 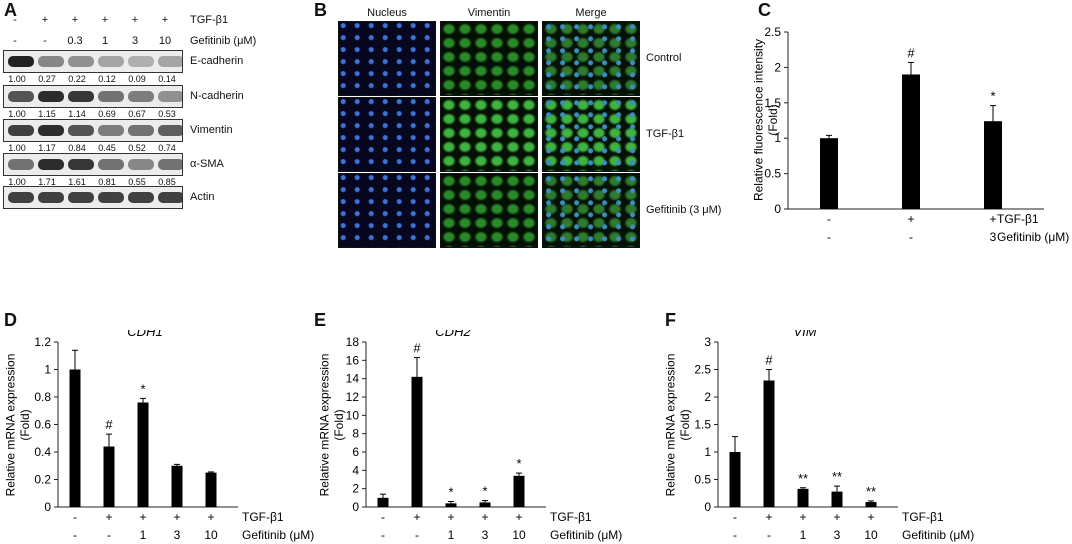 I want to click on lane-gefitinib-dose: 1, so click(x=105, y=41).